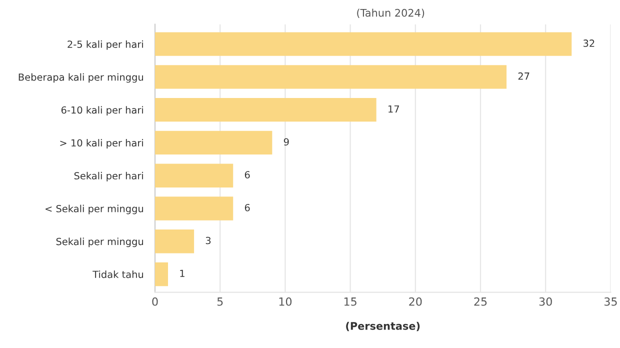 This screenshot has height=348, width=620. Describe the element at coordinates (393, 109) in the screenshot. I see `data-label: 17` at that location.